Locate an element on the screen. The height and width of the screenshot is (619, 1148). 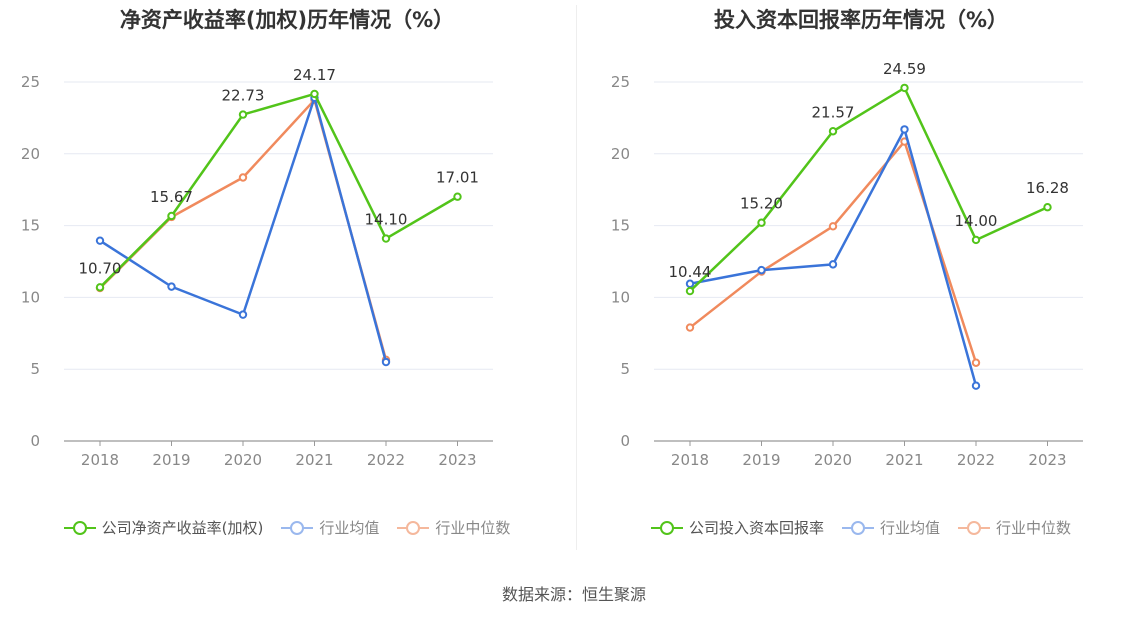
data-label: 17.01 is located at coordinates (457, 178).